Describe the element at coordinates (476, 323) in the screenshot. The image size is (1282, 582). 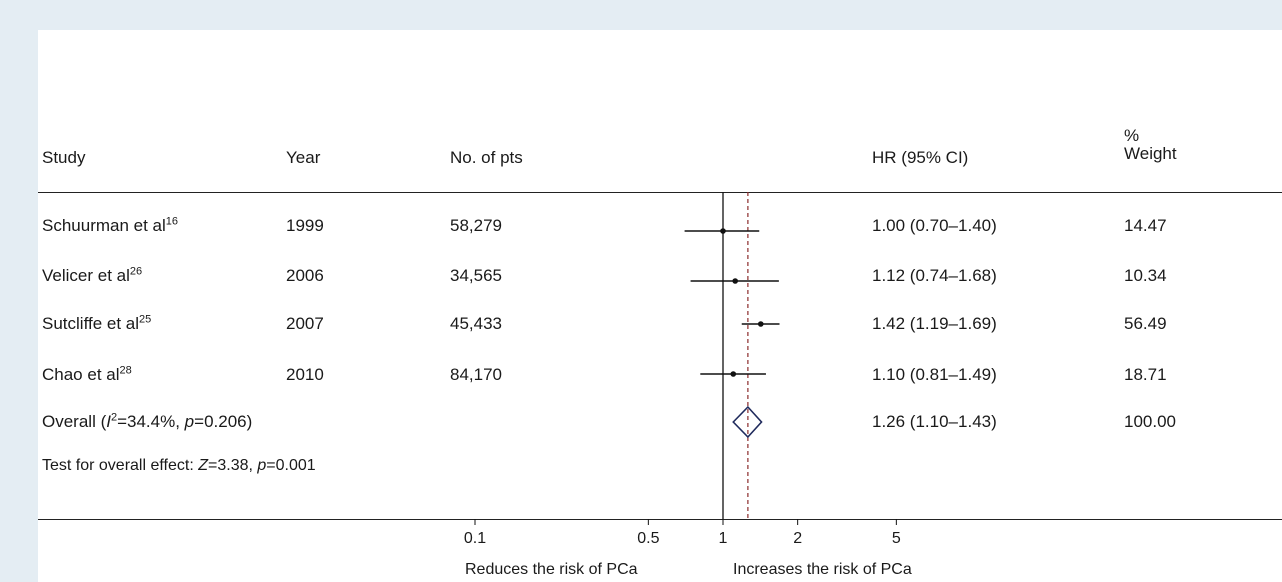
I see `study-pts: 45,433` at that location.